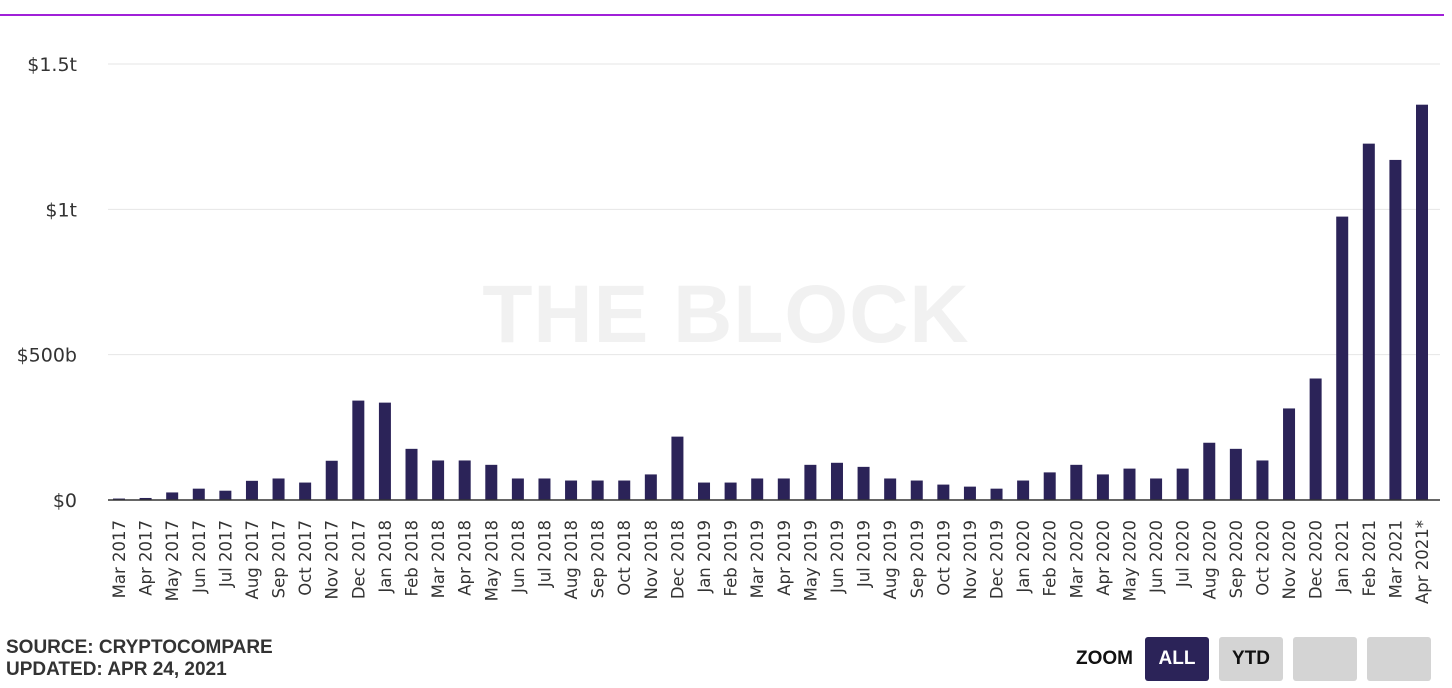 The width and height of the screenshot is (1452, 688). What do you see at coordinates (61, 210) in the screenshot?
I see `y-tick-label: $1t` at bounding box center [61, 210].